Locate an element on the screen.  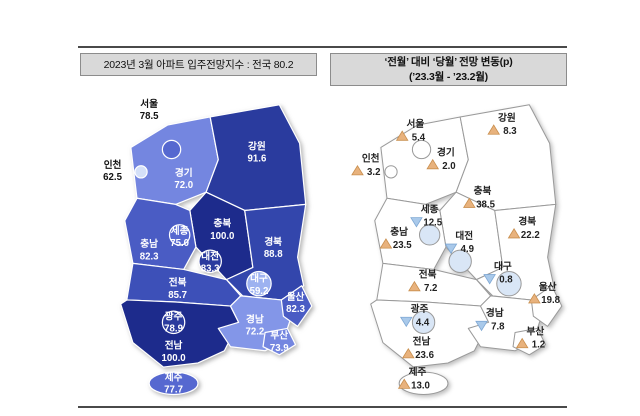
region-jeju is located at coordinates (173, 383).